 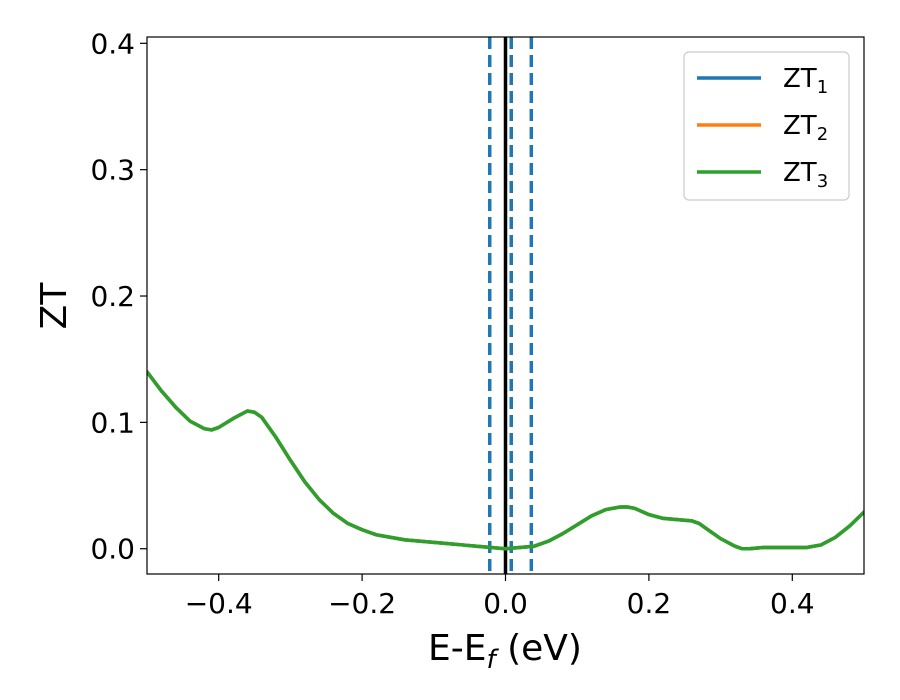 I want to click on x-tick-label: 0.2, so click(x=649, y=603).